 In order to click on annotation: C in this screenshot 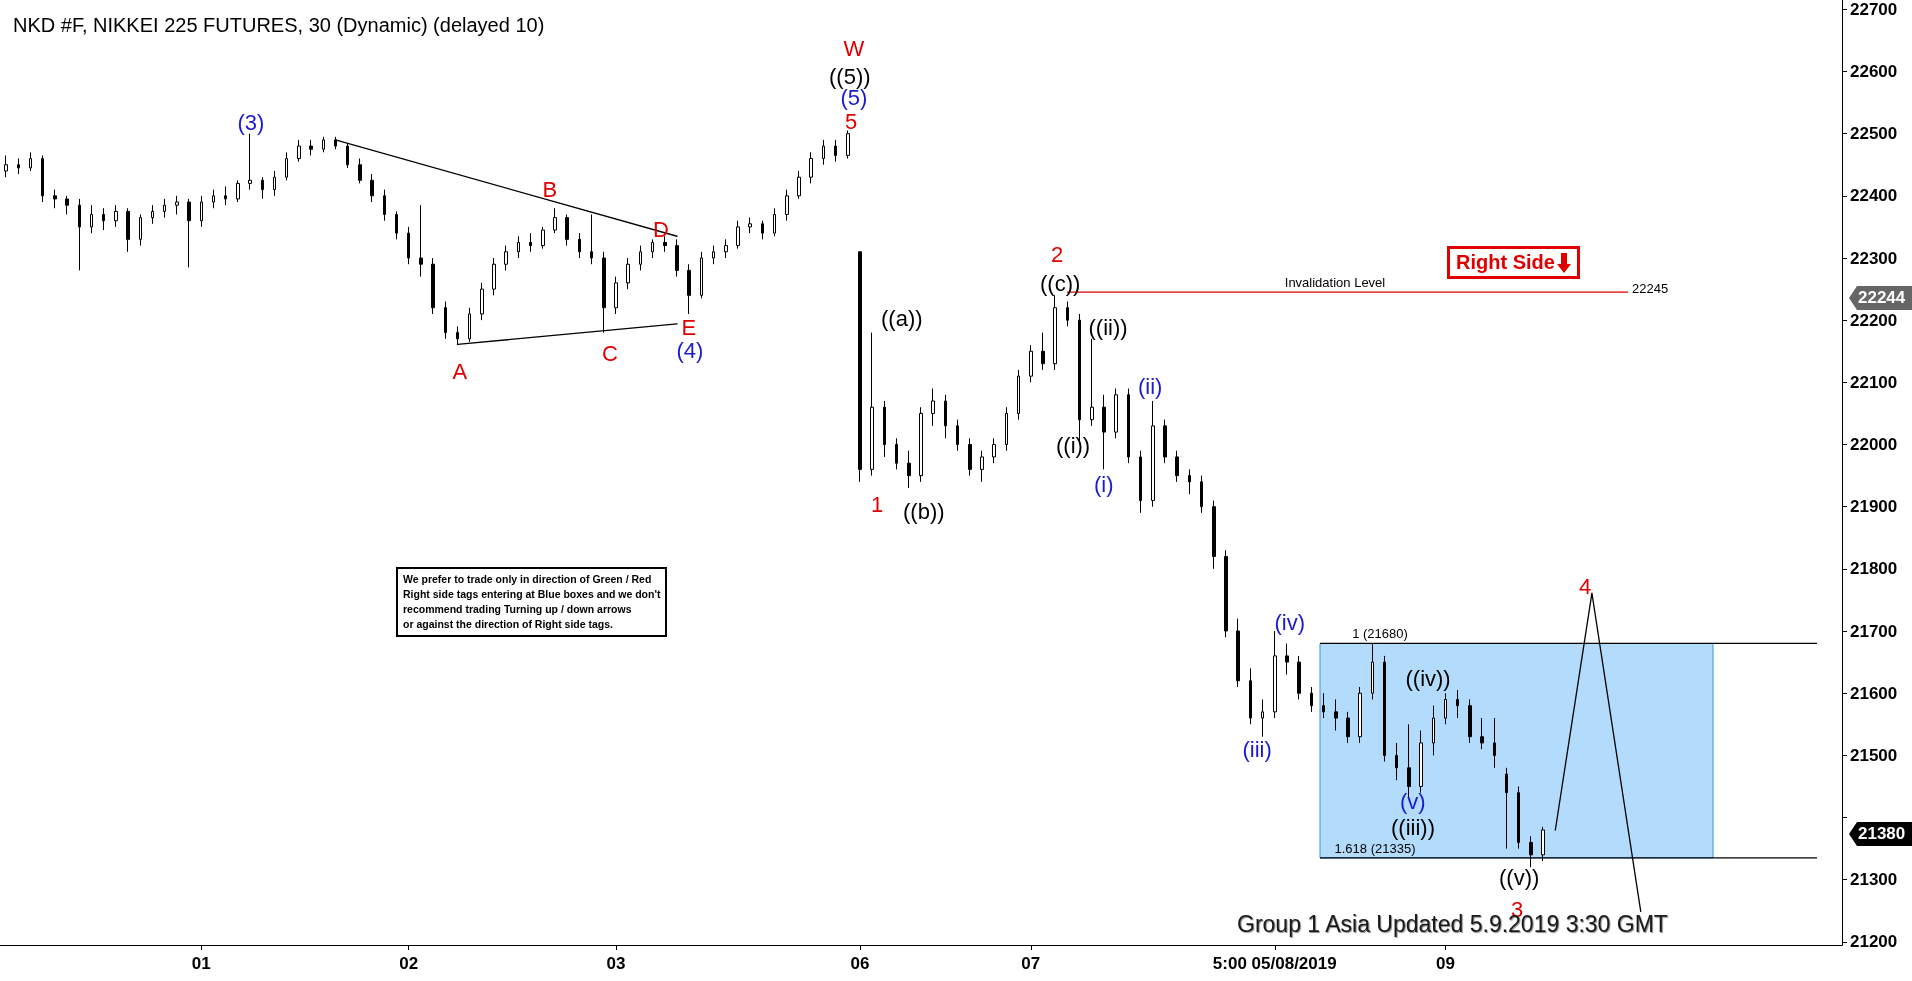, I will do `click(610, 353)`.